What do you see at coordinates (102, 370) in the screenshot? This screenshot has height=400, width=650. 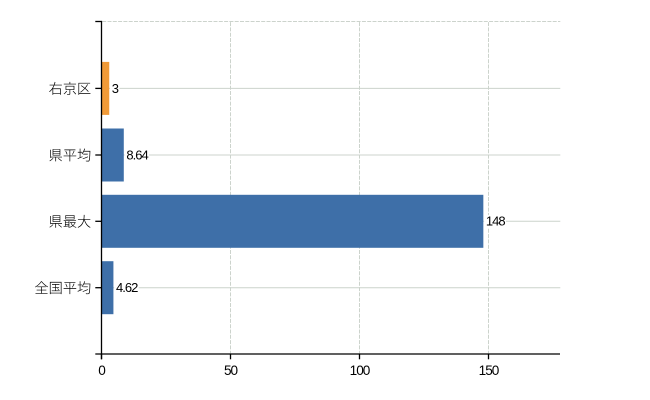 I see `svg-text: 0` at bounding box center [102, 370].